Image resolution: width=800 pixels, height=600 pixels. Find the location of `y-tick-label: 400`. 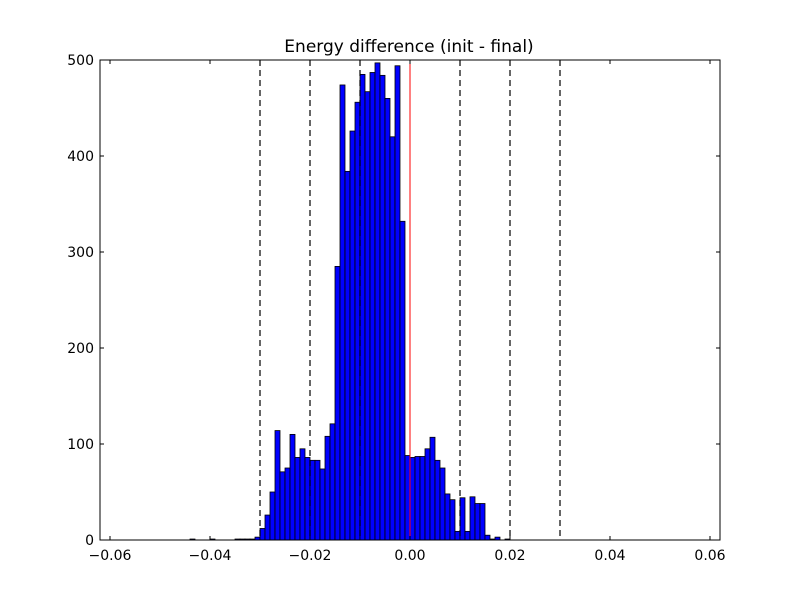

y-tick-label: 400 is located at coordinates (80, 157).